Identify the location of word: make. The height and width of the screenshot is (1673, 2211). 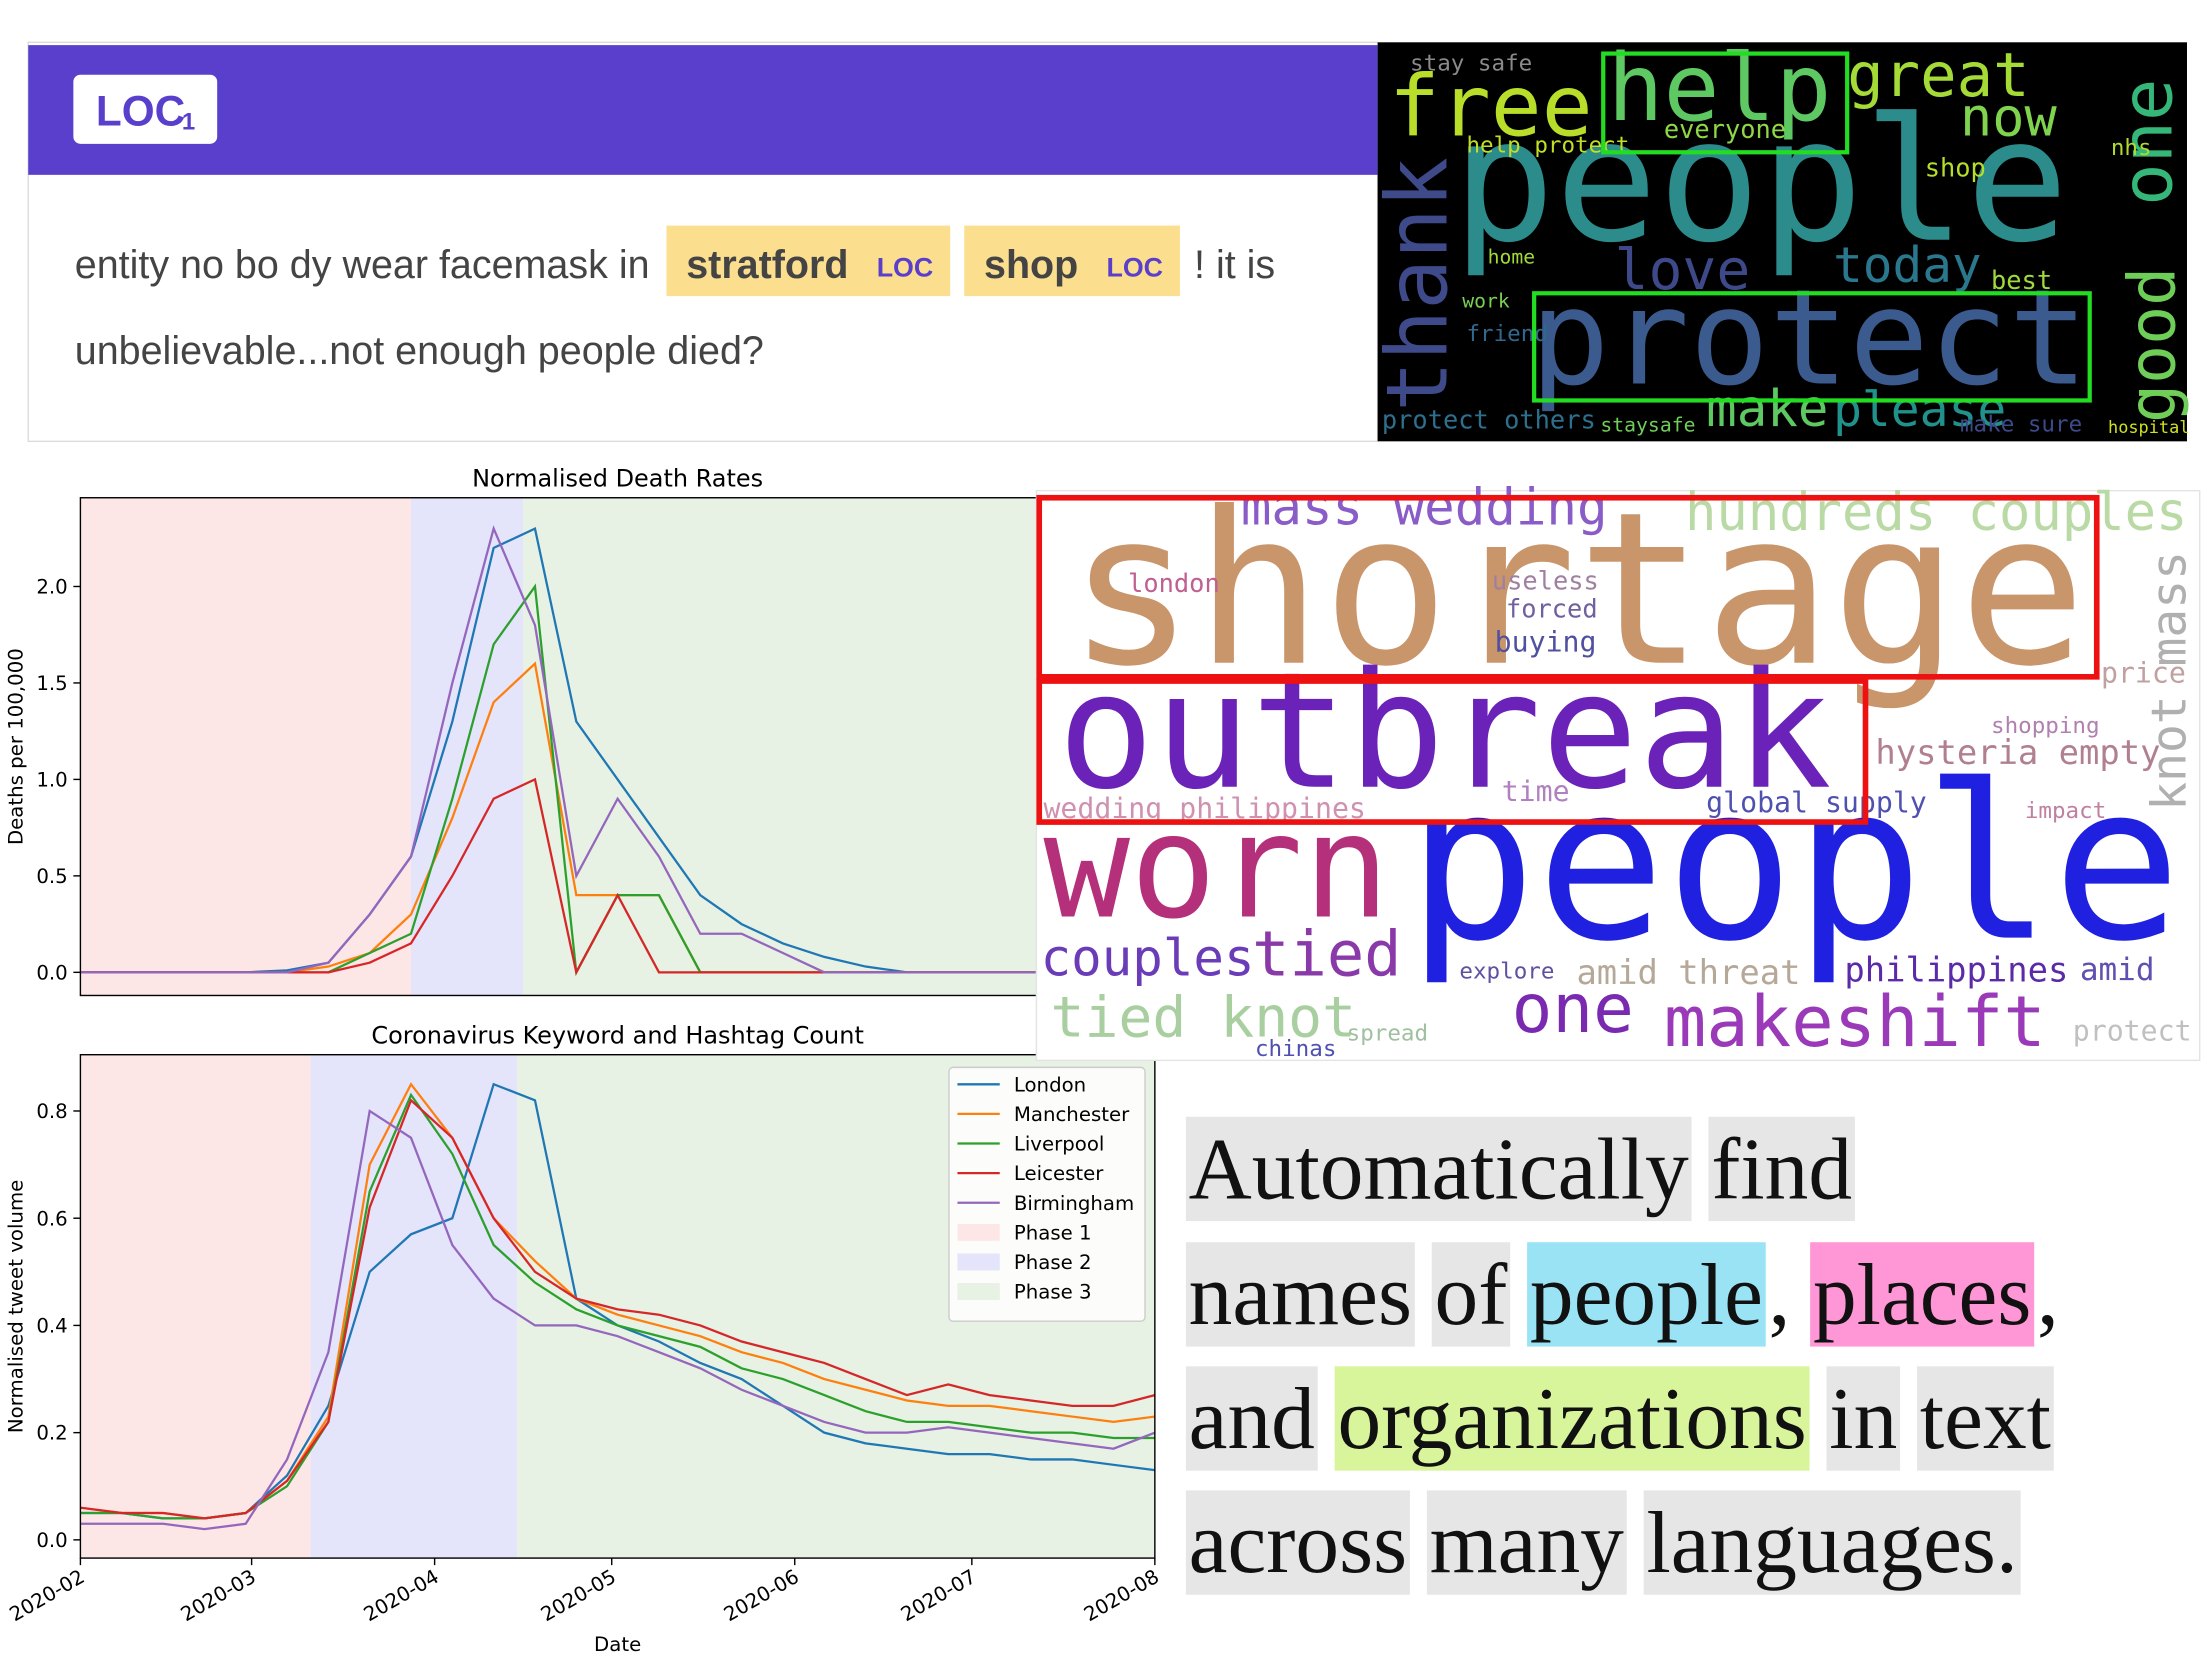
(1767, 408).